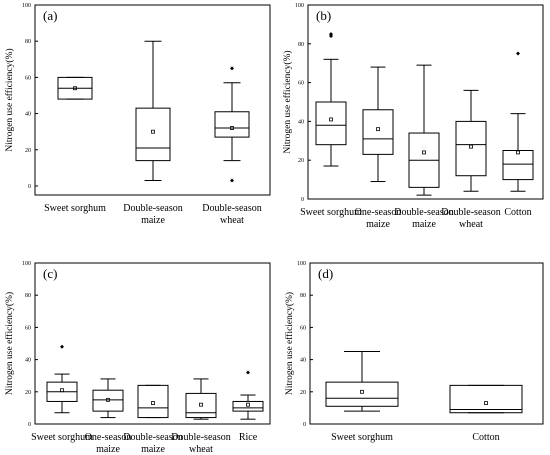  What do you see at coordinates (325, 273) in the screenshot?
I see `panel-label: (d)` at bounding box center [325, 273].